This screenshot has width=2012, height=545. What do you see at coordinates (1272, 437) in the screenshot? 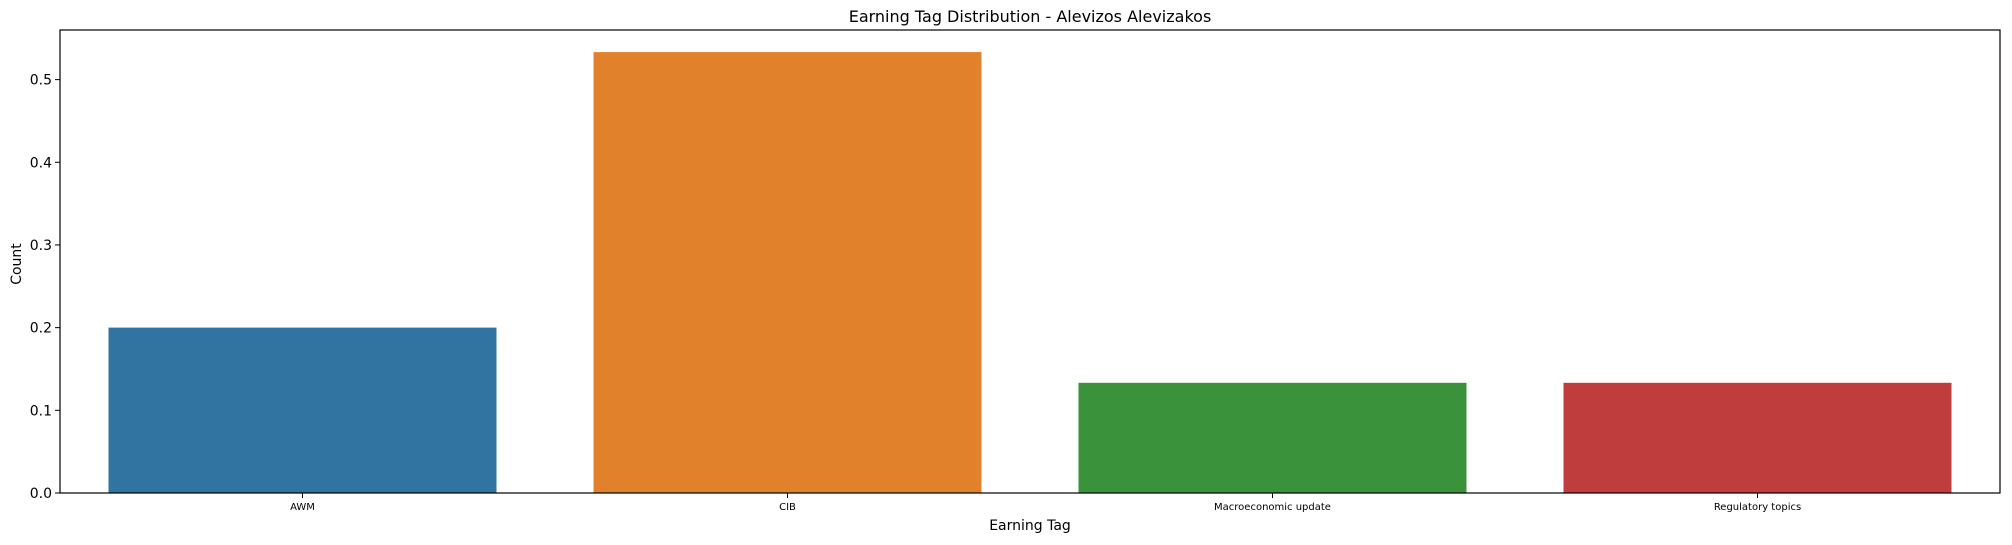
I see `bar-macroeconomic-update` at bounding box center [1272, 437].